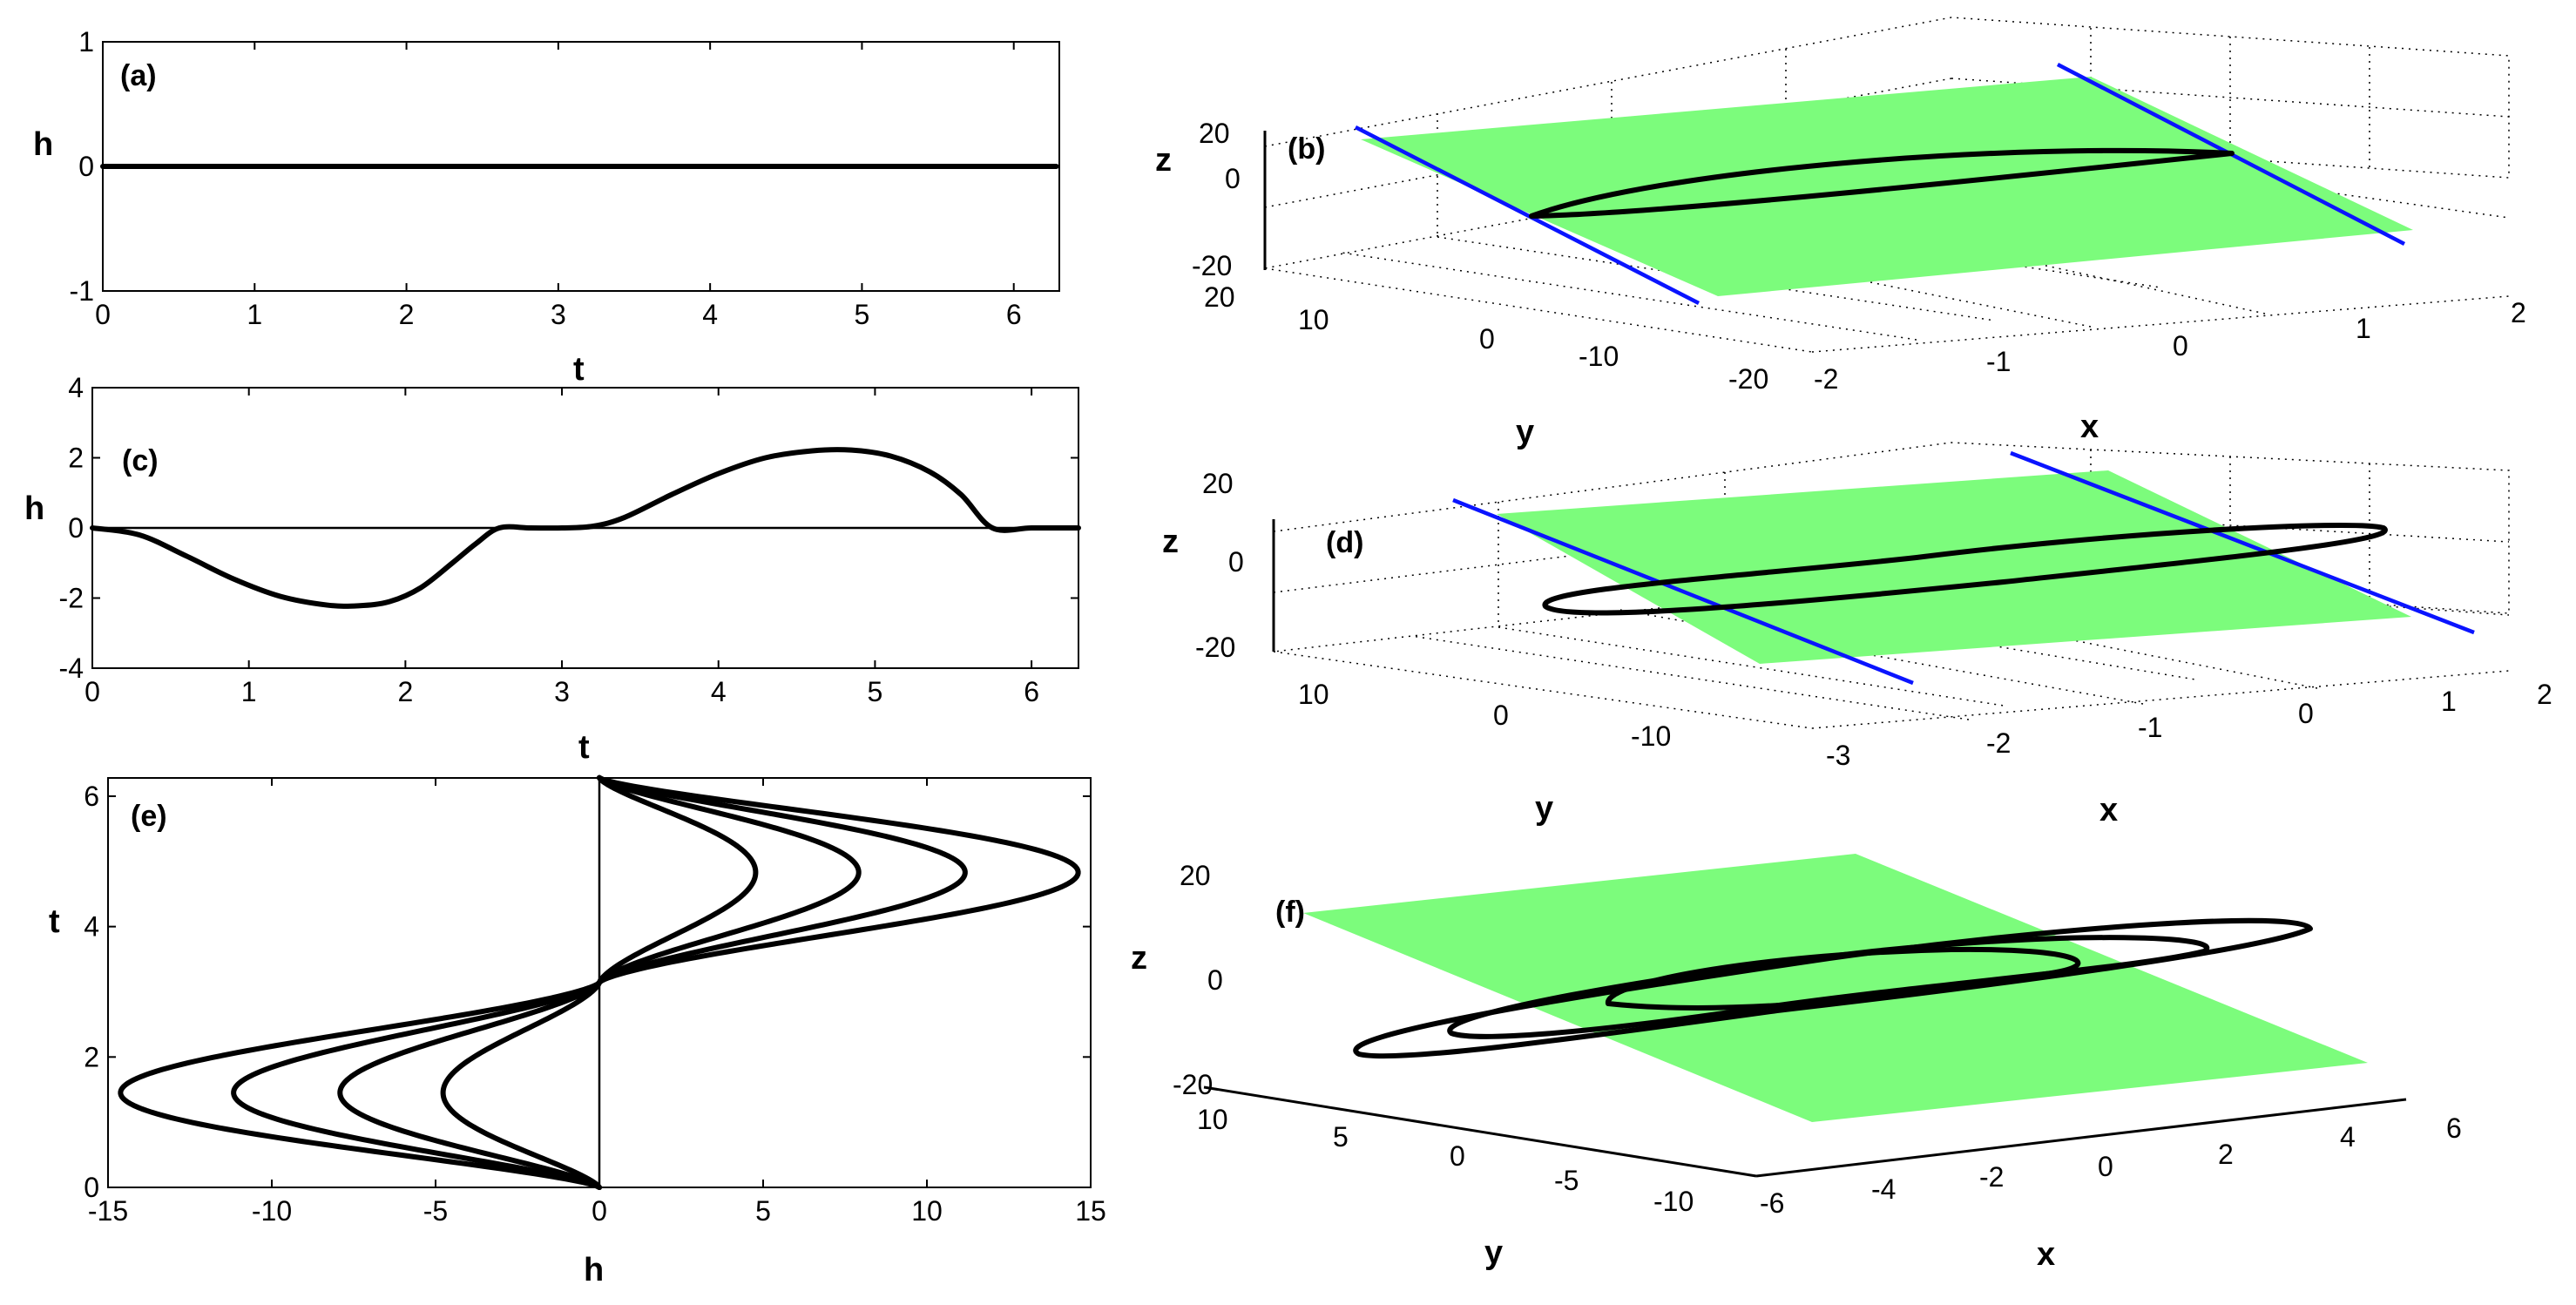 The width and height of the screenshot is (2576, 1305). Describe the element at coordinates (862, 314) in the screenshot. I see `x-tick-label-a: 5` at that location.